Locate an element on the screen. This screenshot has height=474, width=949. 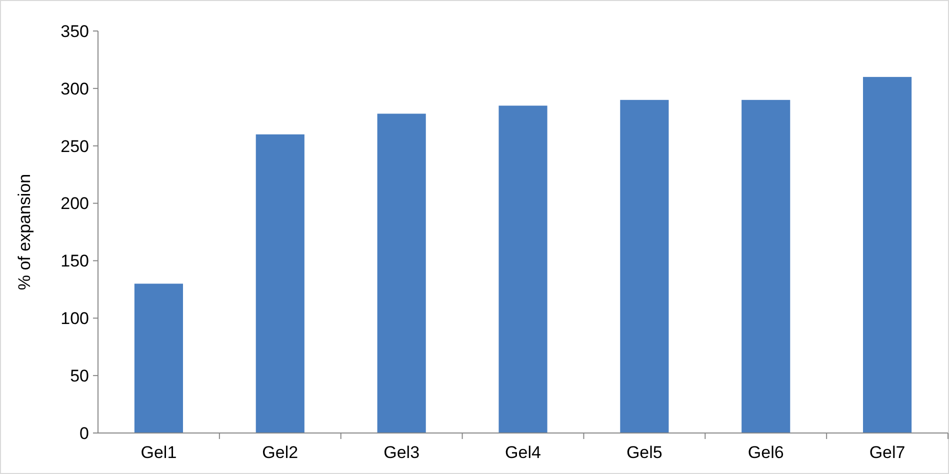
y-axis-title: % of expansion is located at coordinates (24, 232).